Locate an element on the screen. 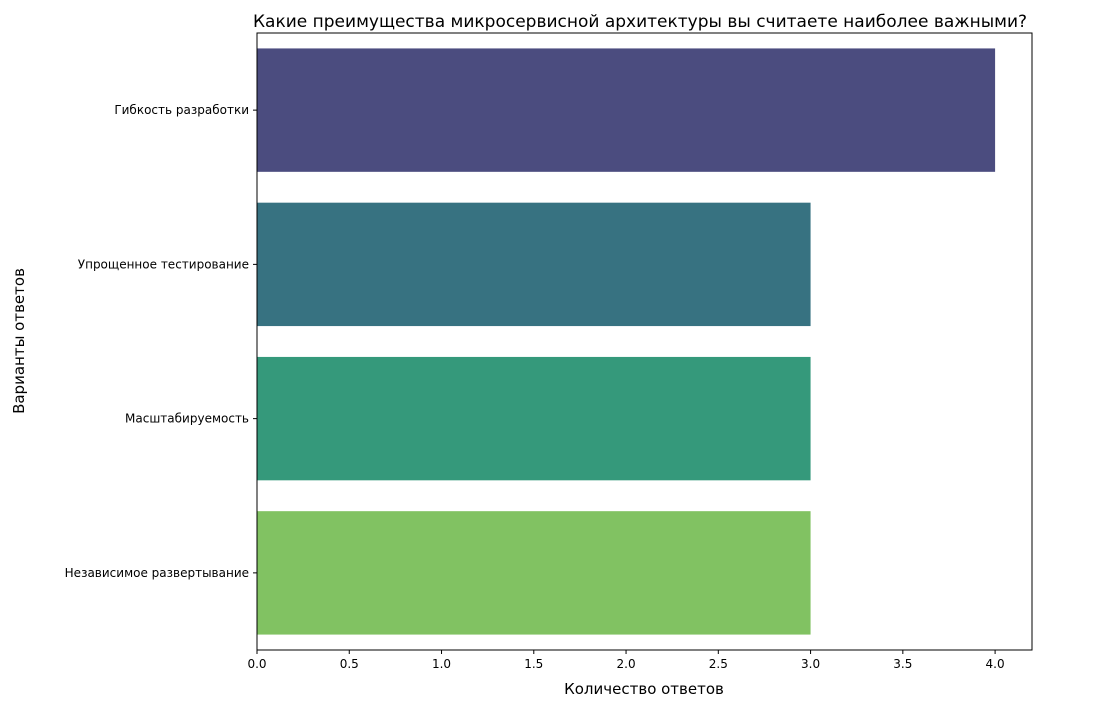  y-tick-label: Масштабируемость is located at coordinates (187, 419).